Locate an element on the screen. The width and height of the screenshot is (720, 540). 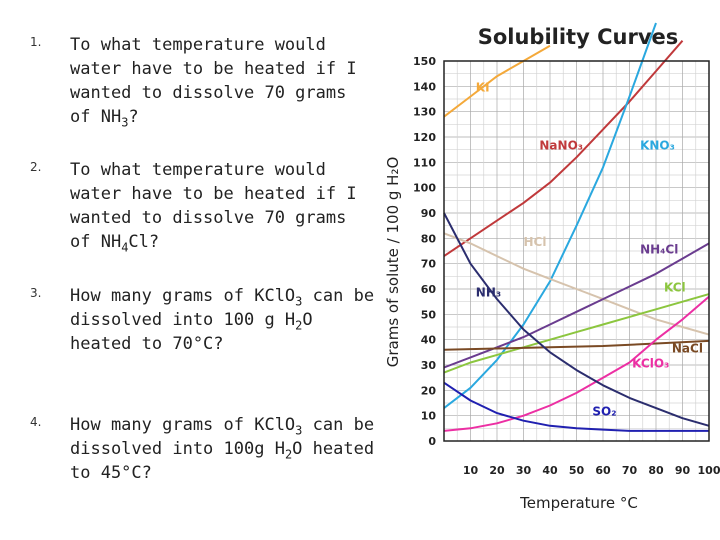
series-label-nh3: NH₃ is located at coordinates (488, 293).